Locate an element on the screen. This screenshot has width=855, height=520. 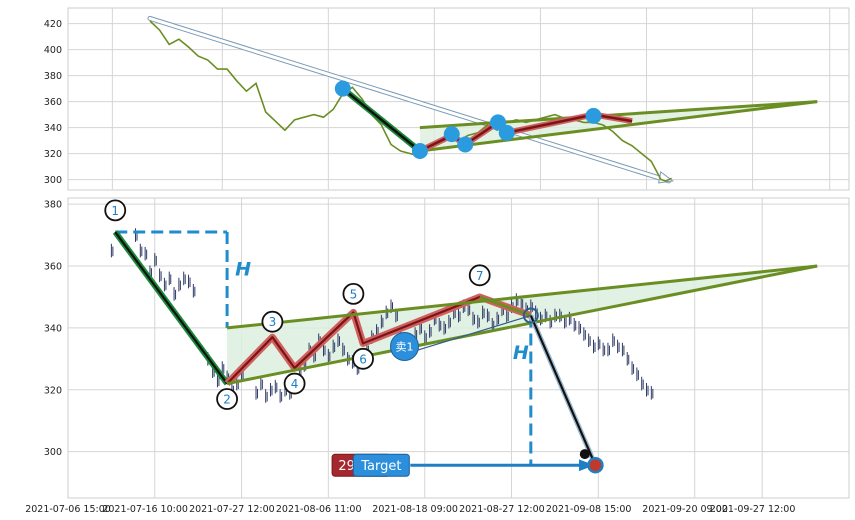
sell-pointer is located at coordinates (473, 333).